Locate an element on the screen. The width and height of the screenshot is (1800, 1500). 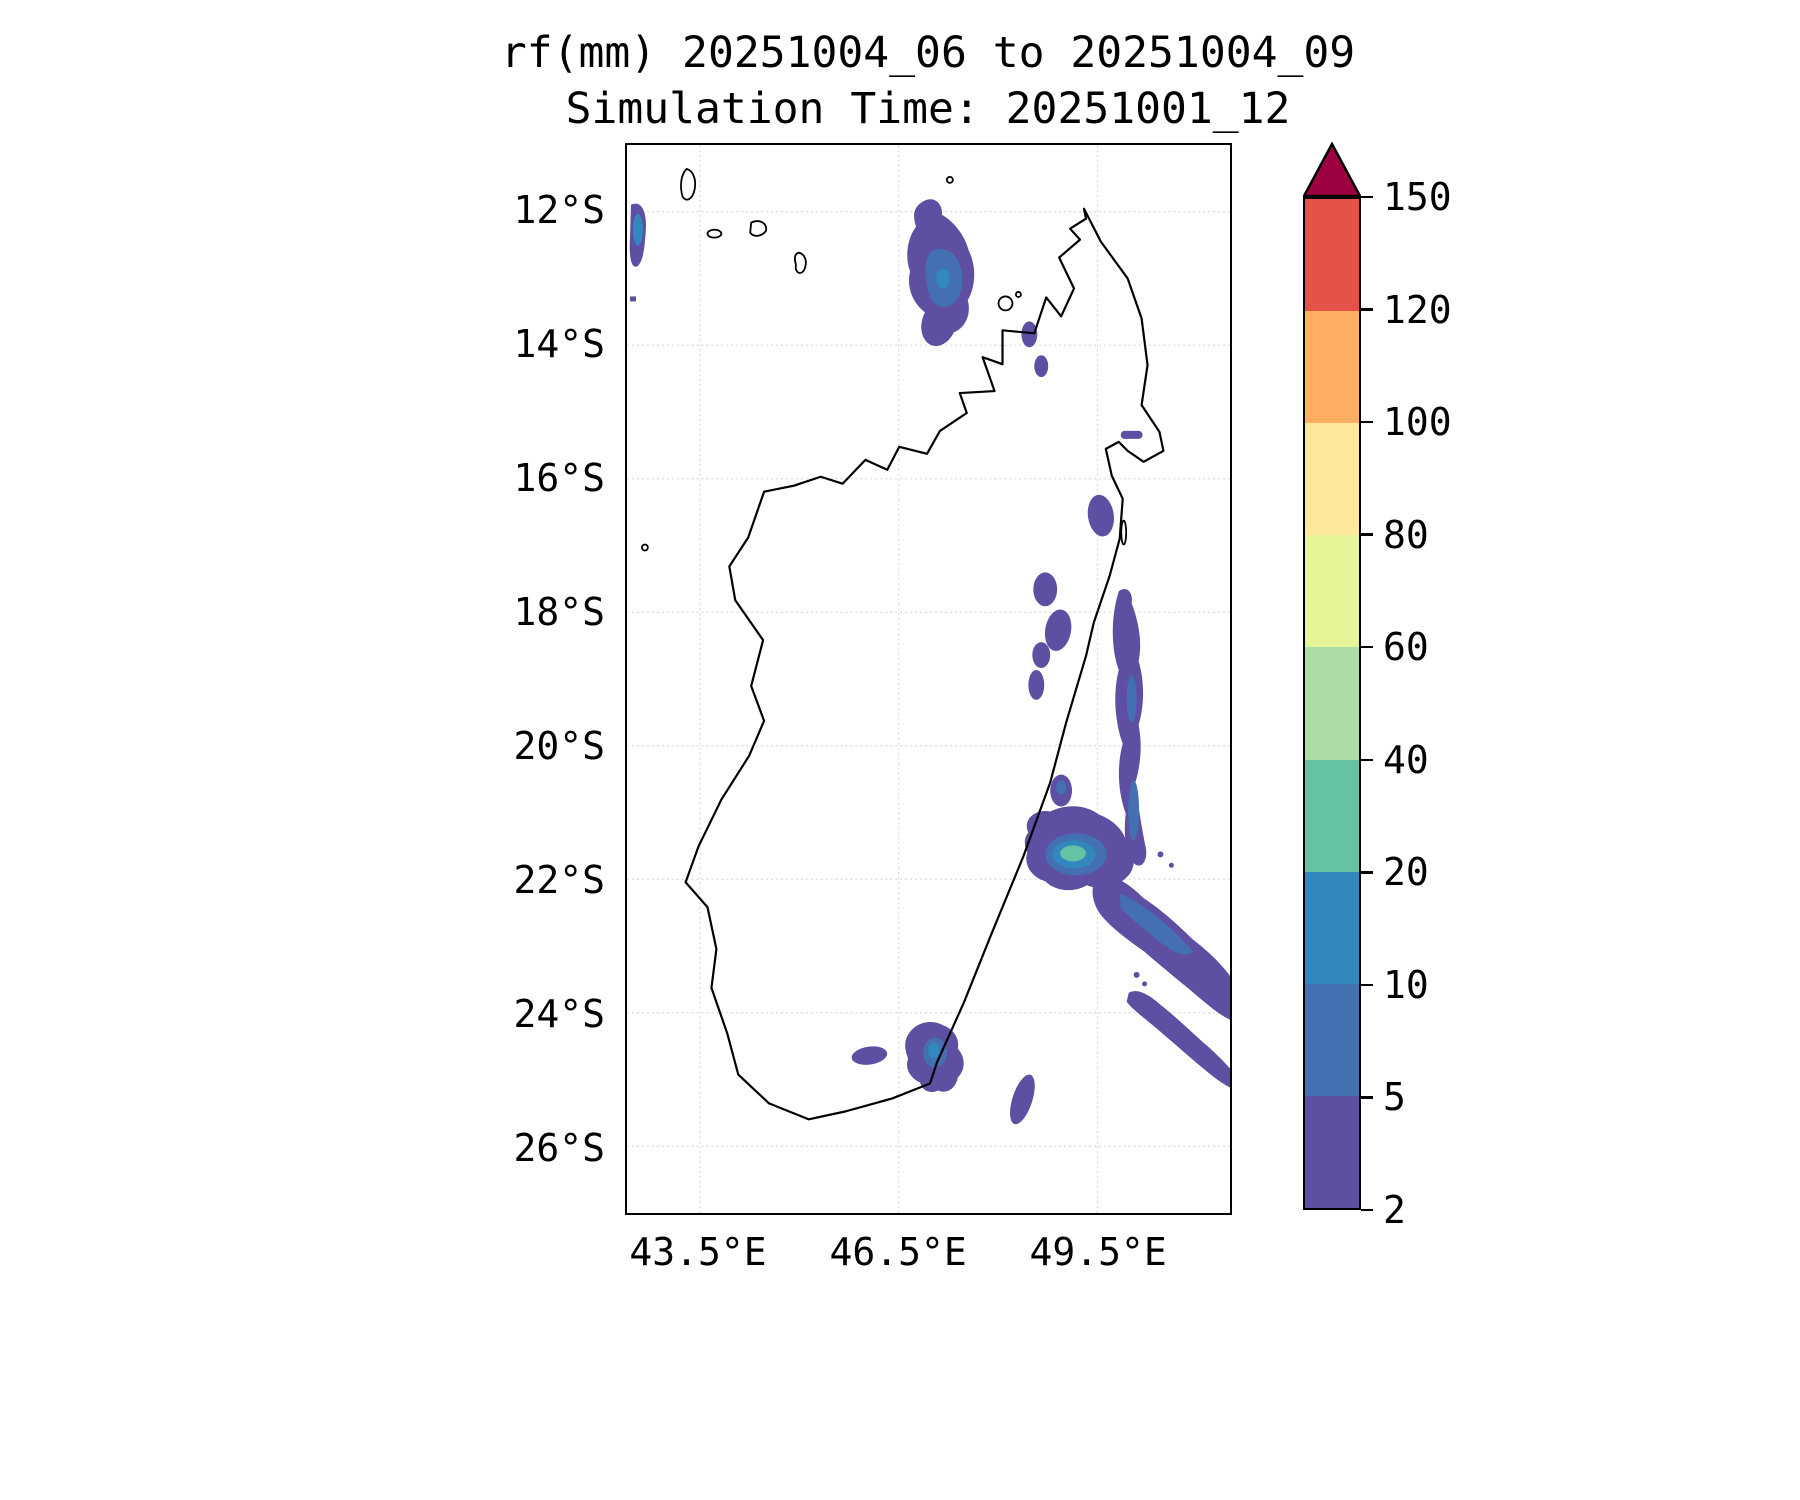
colorbar-tick-label: 10 is located at coordinates (1406, 984).